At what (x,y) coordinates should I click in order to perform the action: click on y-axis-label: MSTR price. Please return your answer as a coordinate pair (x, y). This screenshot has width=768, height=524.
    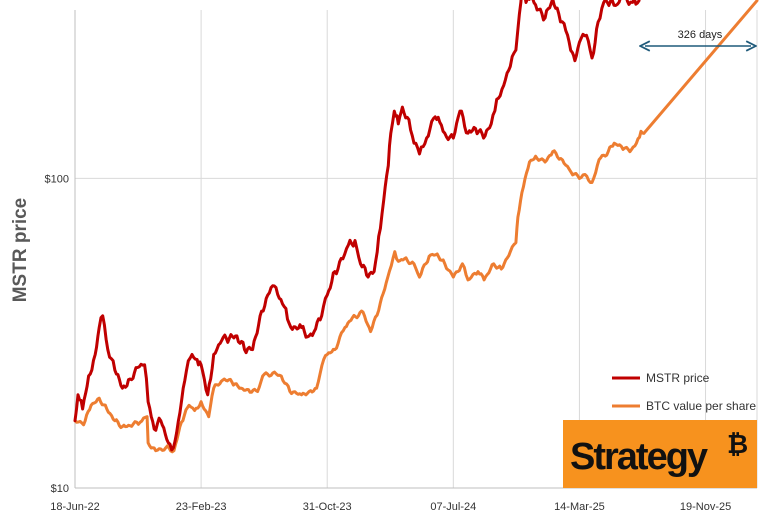
    Looking at the image, I should click on (20, 250).